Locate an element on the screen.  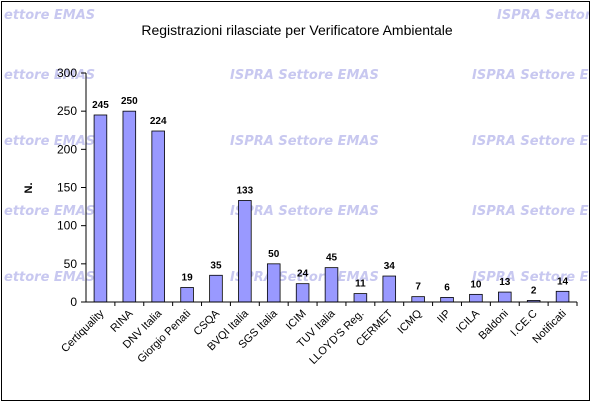
data-label: 10 is located at coordinates (476, 284).